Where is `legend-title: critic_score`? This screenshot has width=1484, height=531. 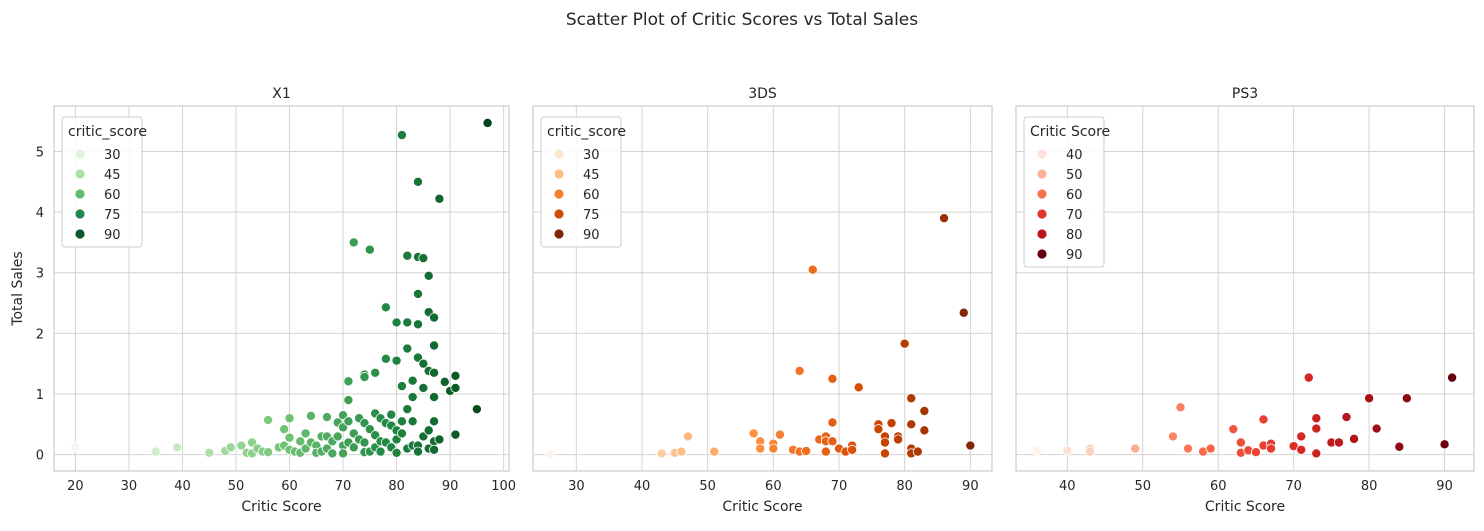 legend-title: critic_score is located at coordinates (107, 132).